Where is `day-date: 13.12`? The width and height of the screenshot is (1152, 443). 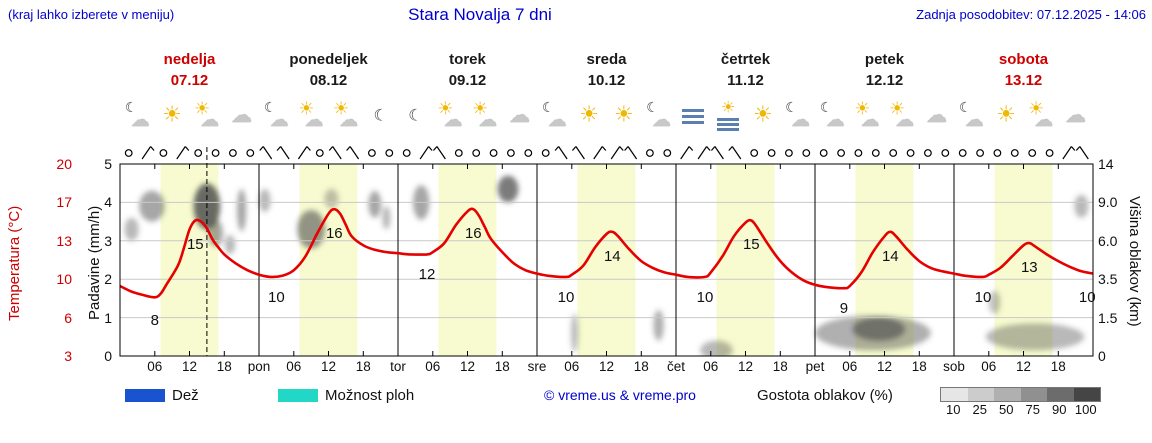
day-date: 13.12 is located at coordinates (1023, 80).